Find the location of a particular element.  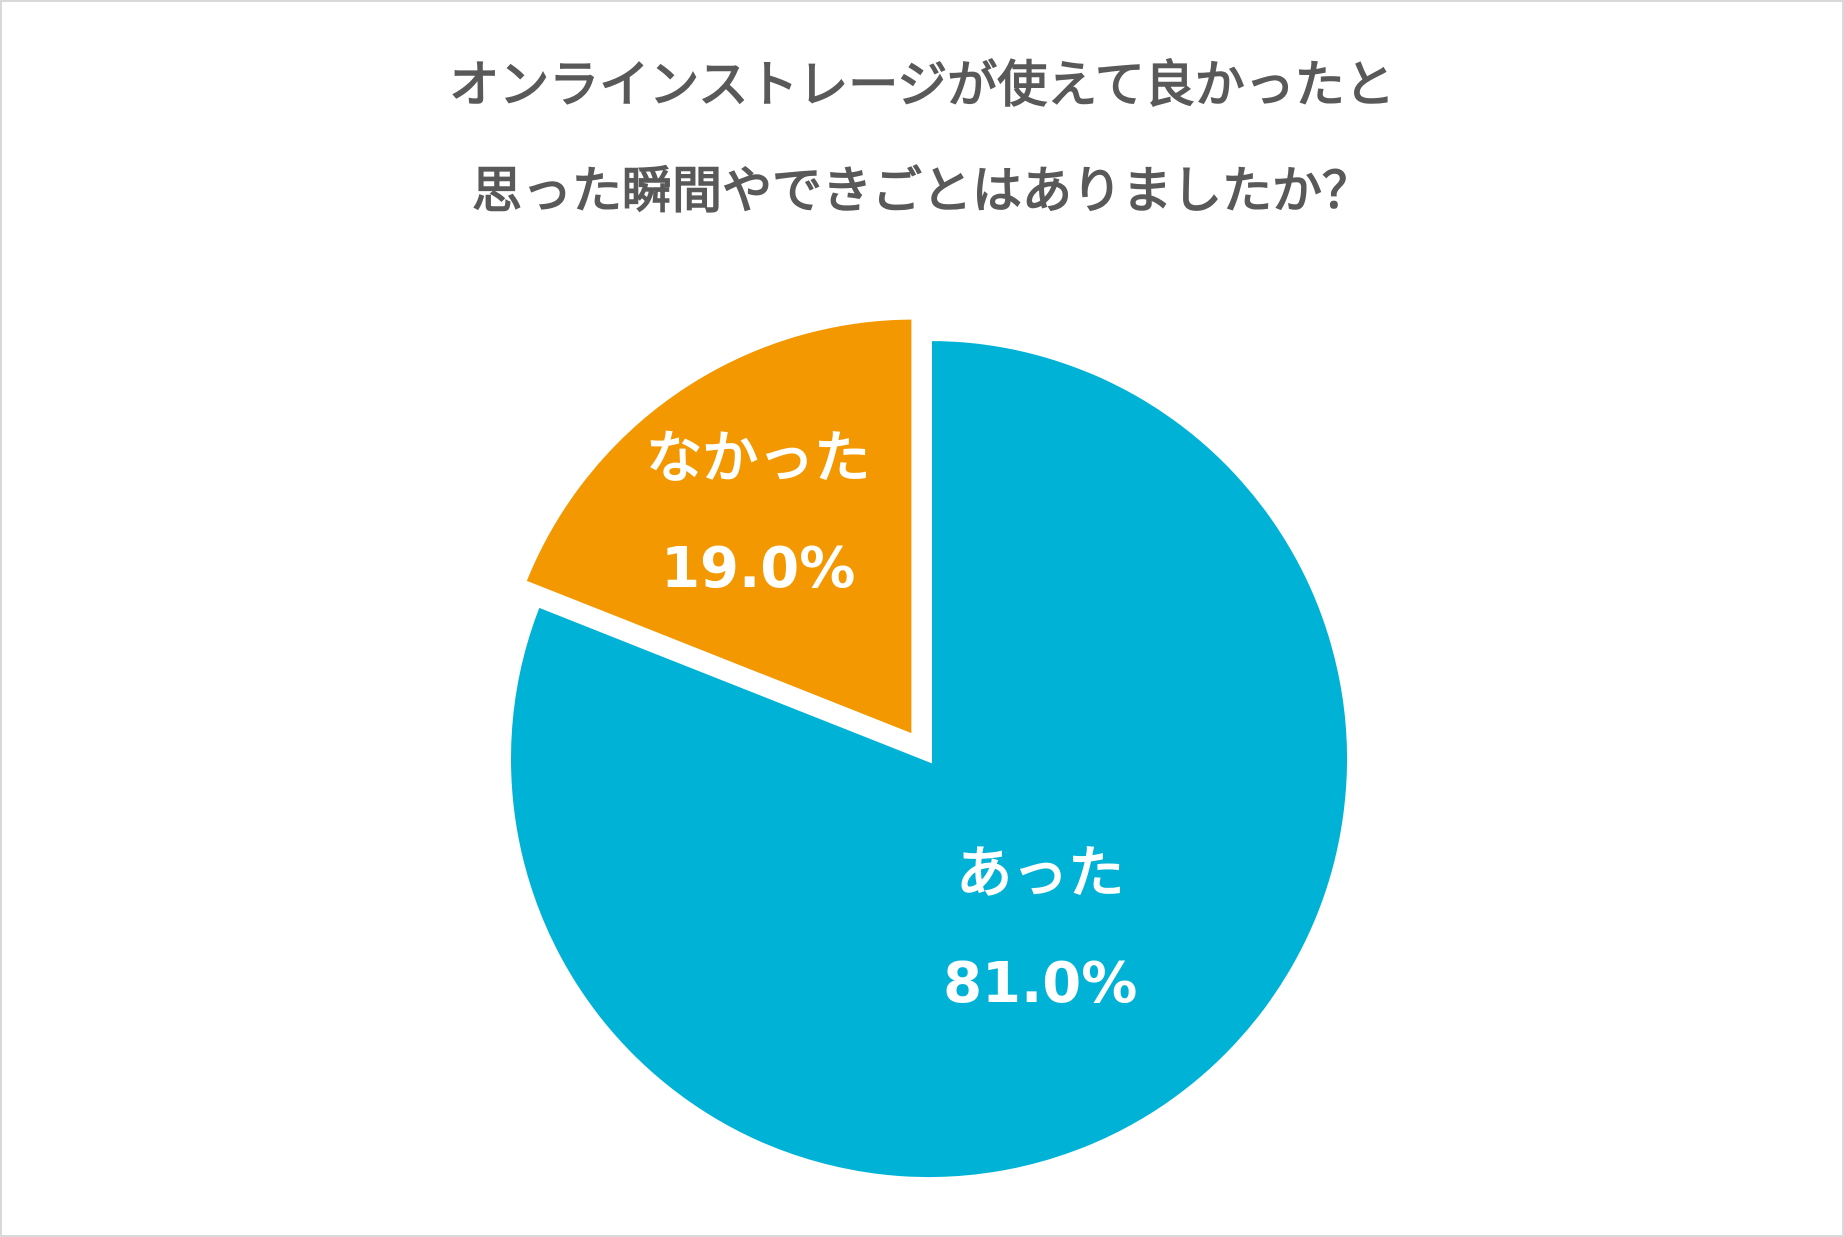

slice-value-label: 19.0% is located at coordinates (758, 568).